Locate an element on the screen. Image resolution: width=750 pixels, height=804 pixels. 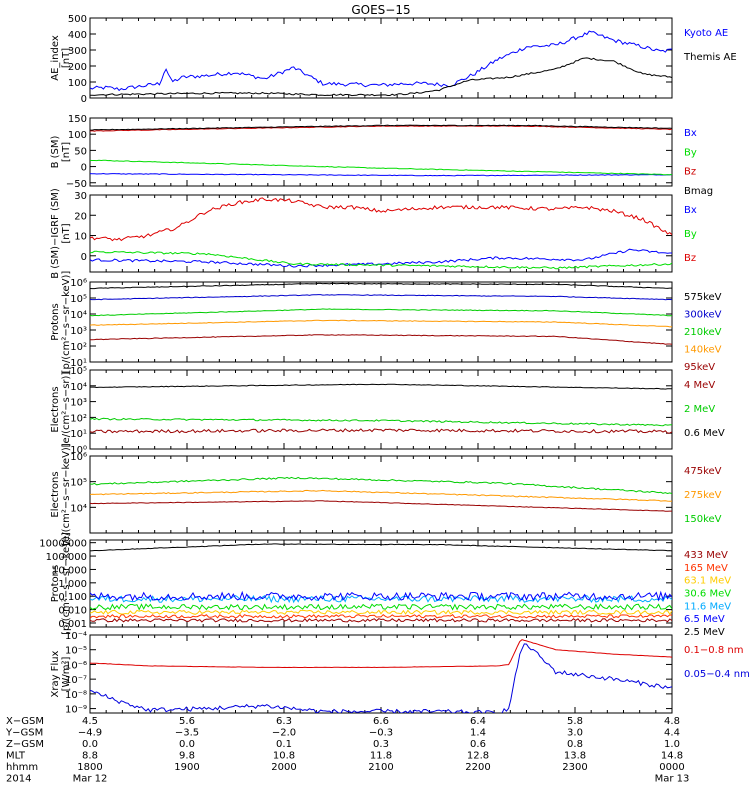
x-row-value: 2000 is located at coordinates (283, 767).